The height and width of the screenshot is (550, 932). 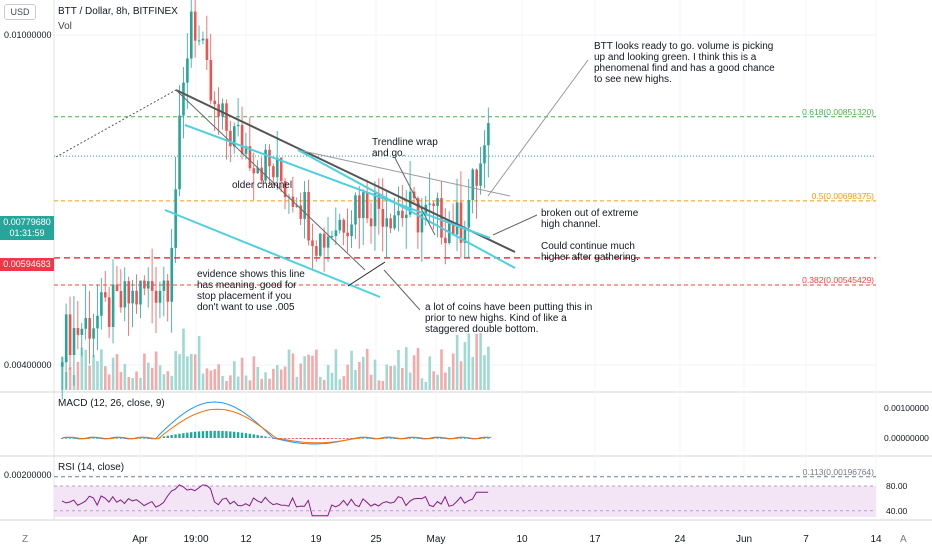 I want to click on annotation-older-channel: older channel, so click(x=262, y=185).